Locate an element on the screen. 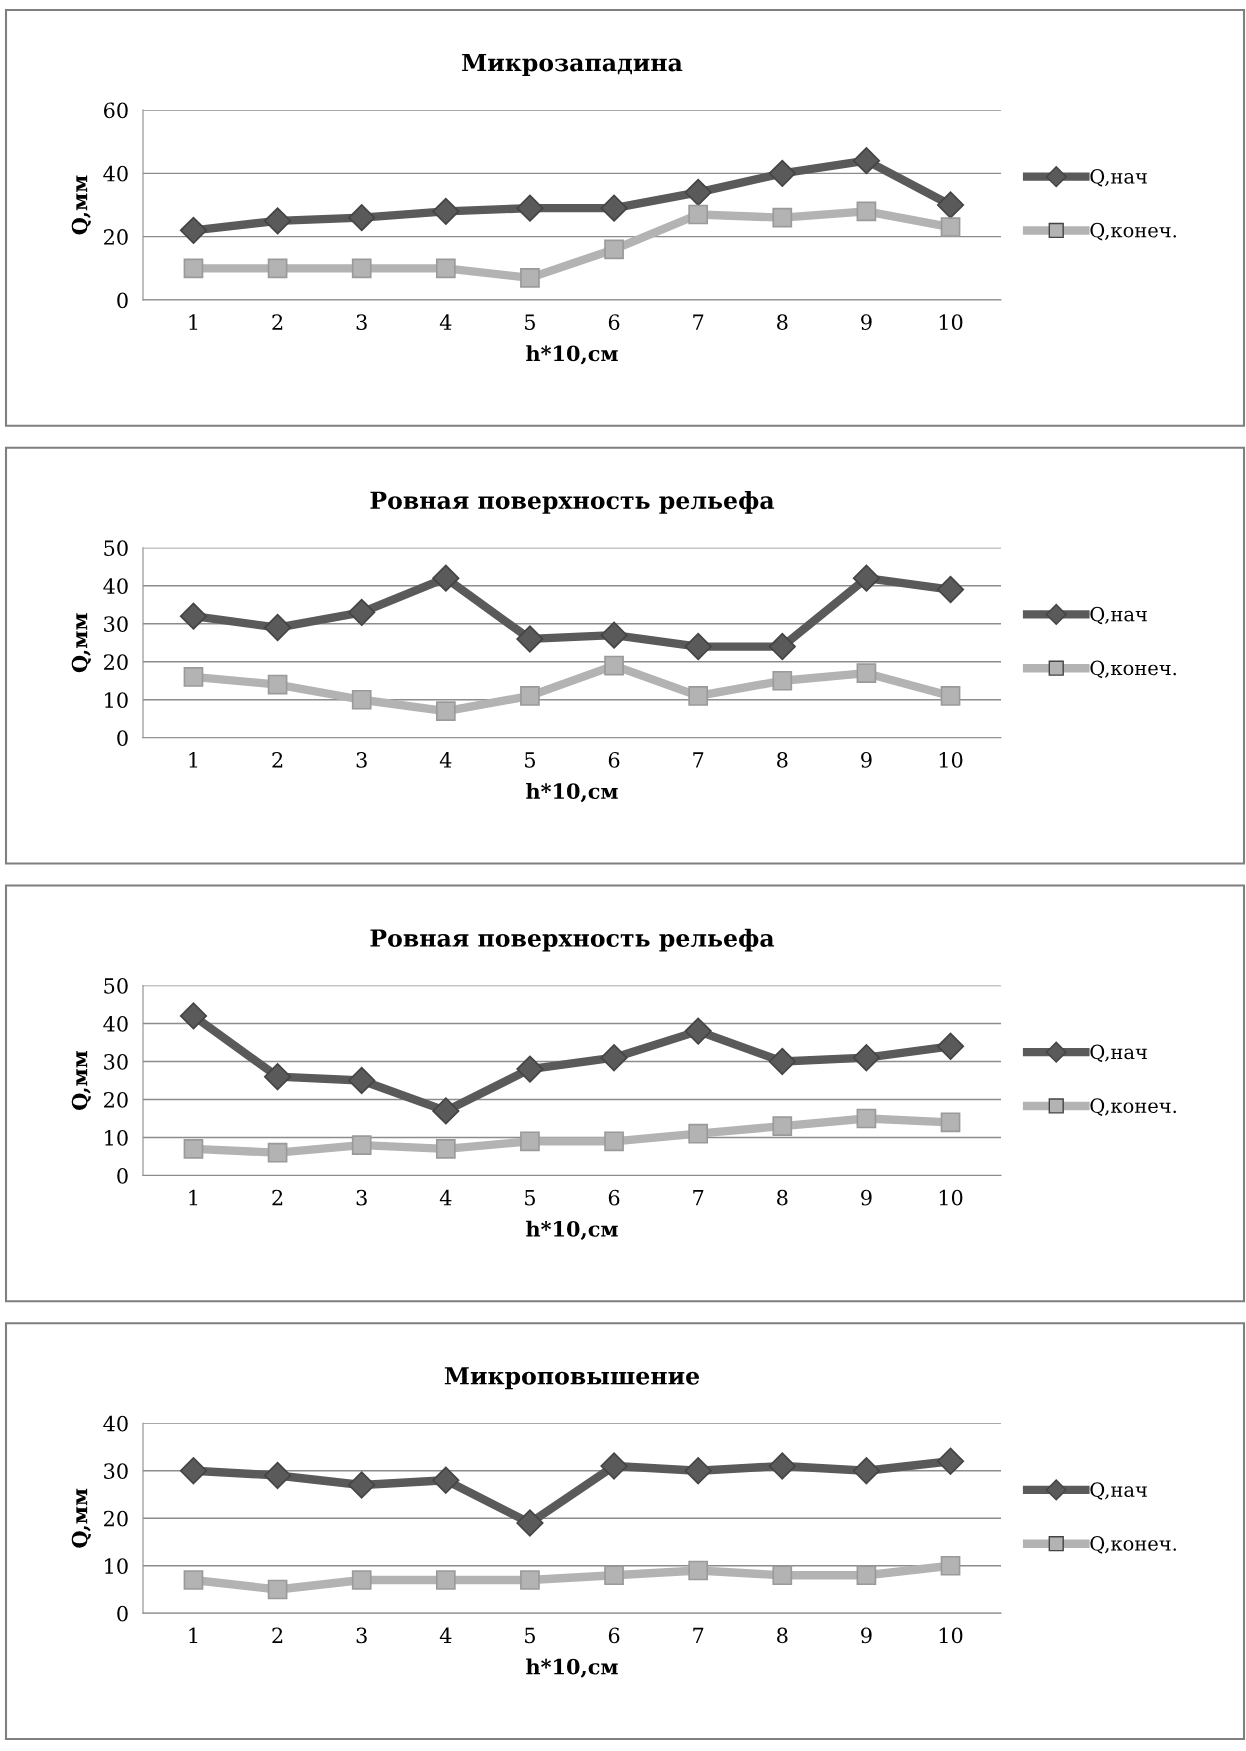 The width and height of the screenshot is (1246, 1751). y-tick-label: 60 is located at coordinates (115, 110).